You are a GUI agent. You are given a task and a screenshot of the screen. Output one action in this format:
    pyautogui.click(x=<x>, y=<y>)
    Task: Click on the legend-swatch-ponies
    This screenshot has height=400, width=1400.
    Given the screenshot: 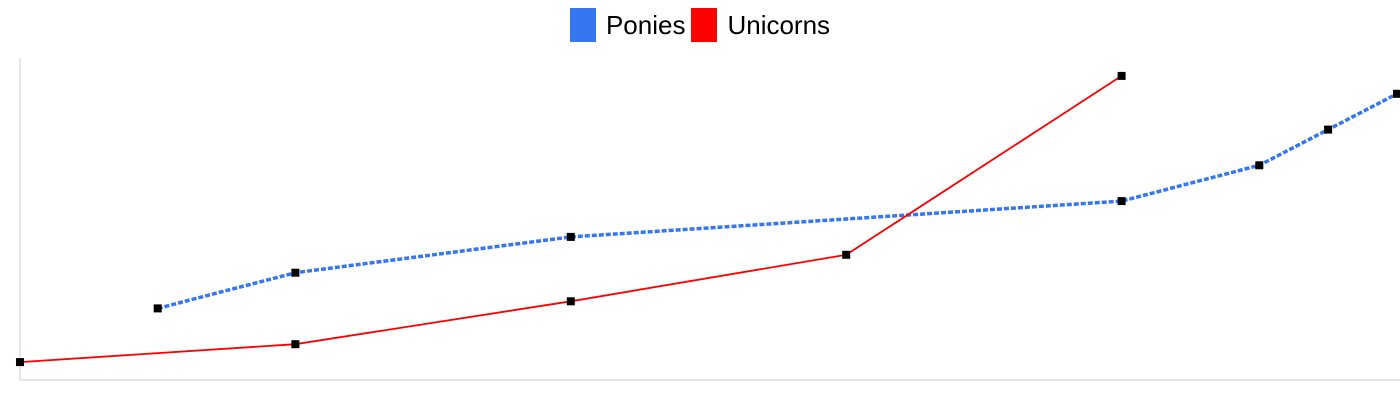 What is the action you would take?
    pyautogui.click(x=582, y=25)
    